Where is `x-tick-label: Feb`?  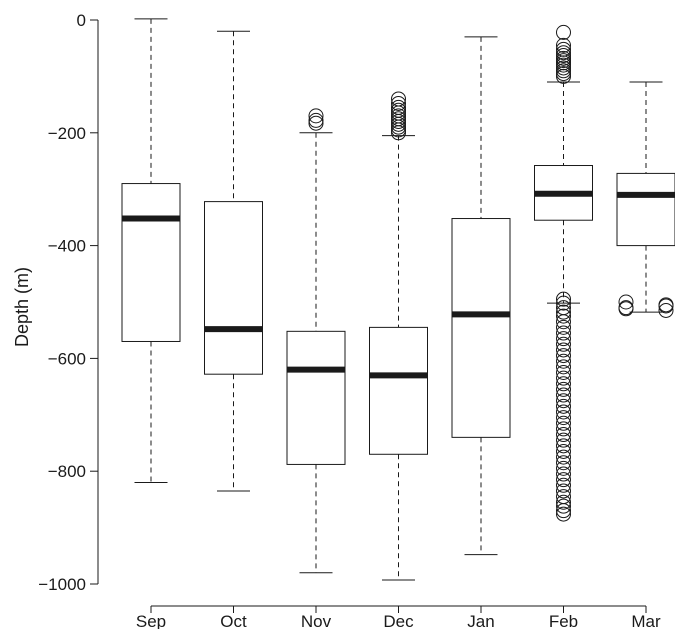 x-tick-label: Feb is located at coordinates (563, 620).